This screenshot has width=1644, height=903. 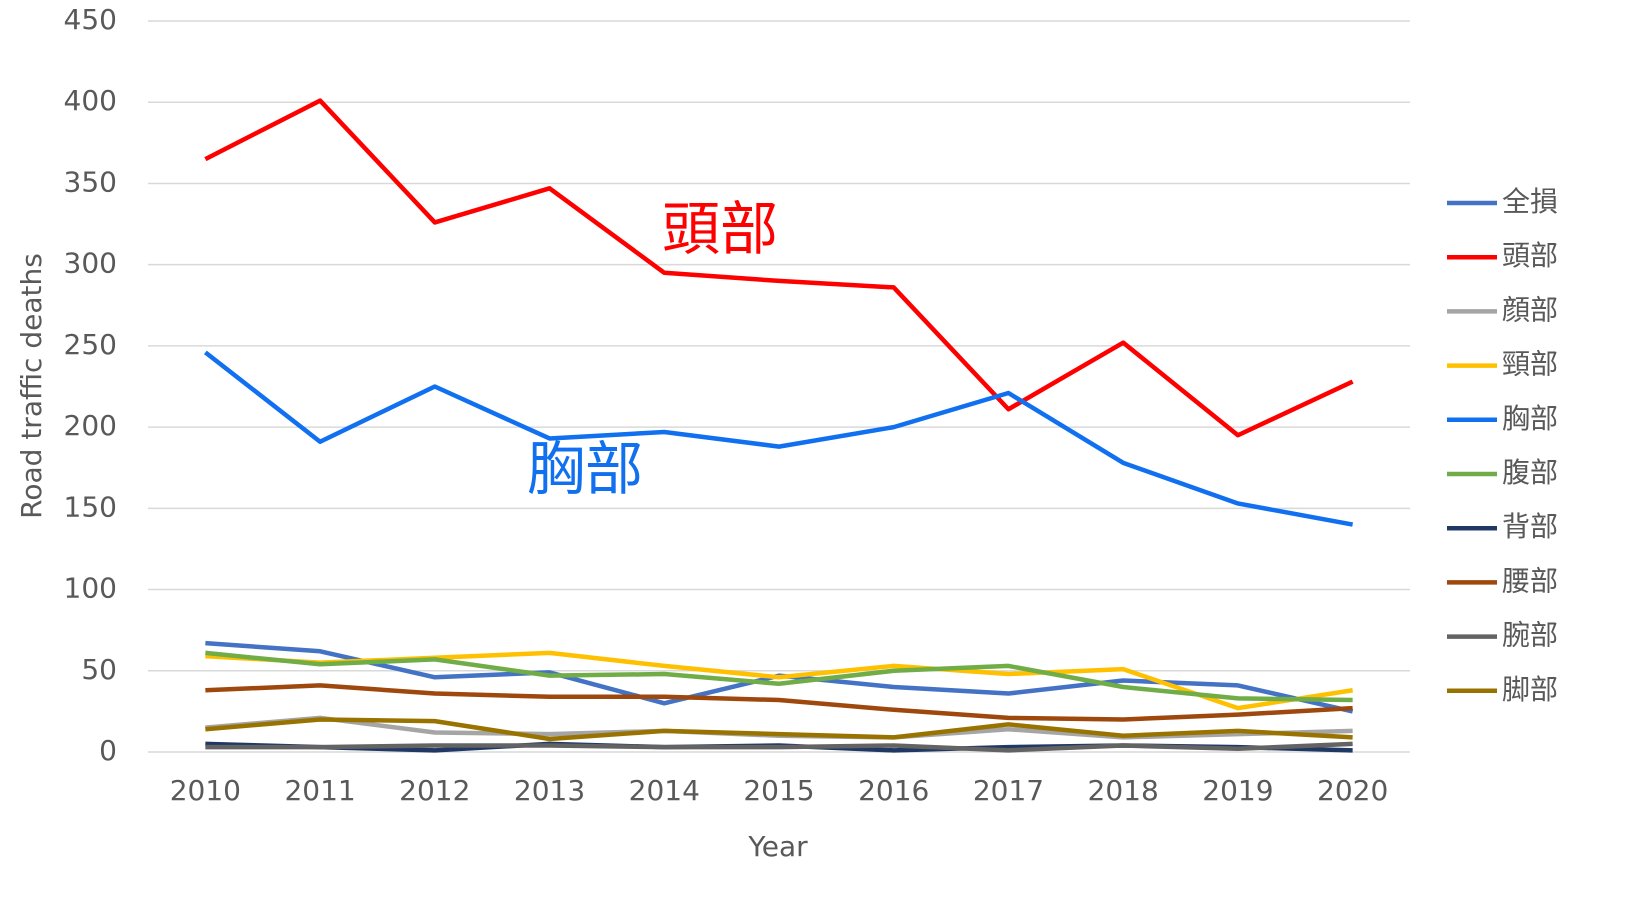 What do you see at coordinates (1530, 526) in the screenshot?
I see `legend-label: 背部` at bounding box center [1530, 526].